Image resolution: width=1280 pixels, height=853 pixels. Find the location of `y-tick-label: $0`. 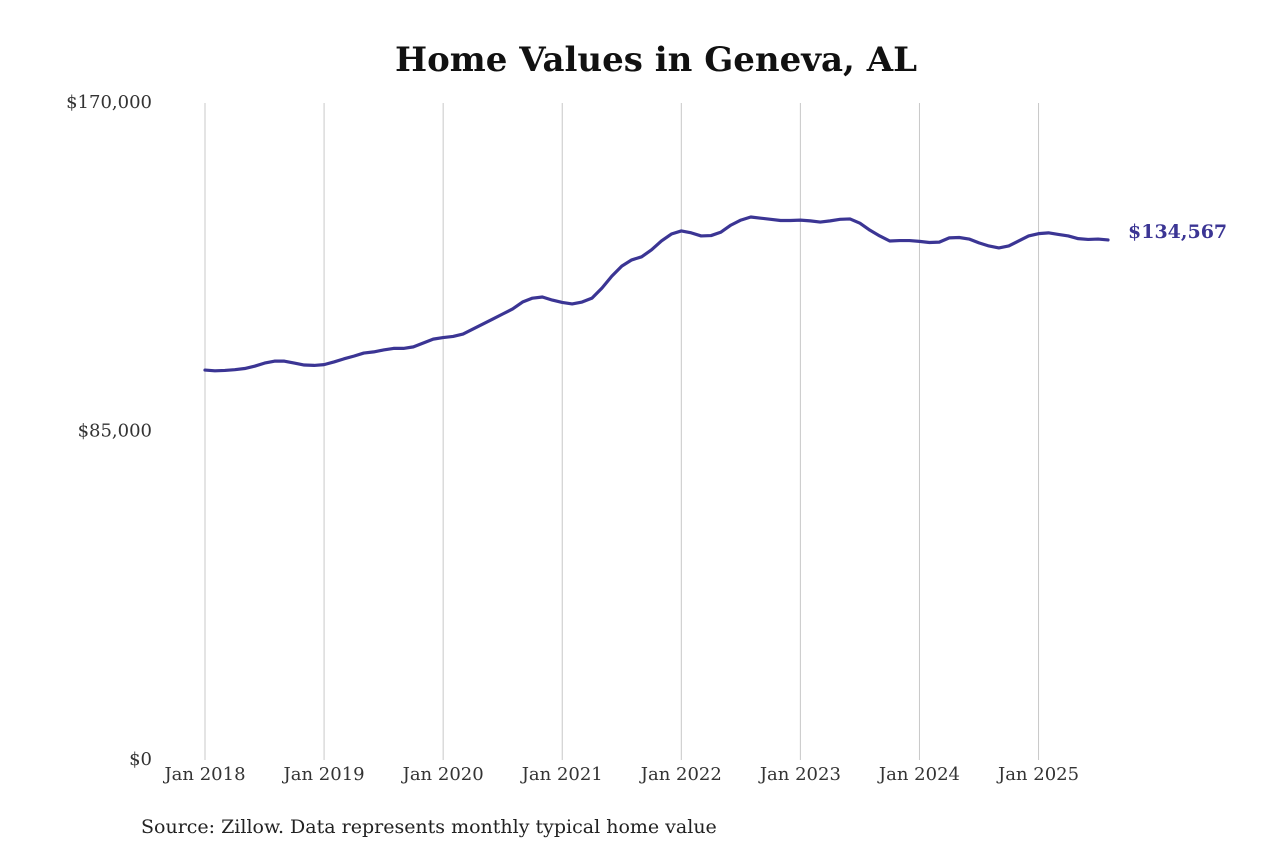

y-tick-label: $0 is located at coordinates (140, 759).